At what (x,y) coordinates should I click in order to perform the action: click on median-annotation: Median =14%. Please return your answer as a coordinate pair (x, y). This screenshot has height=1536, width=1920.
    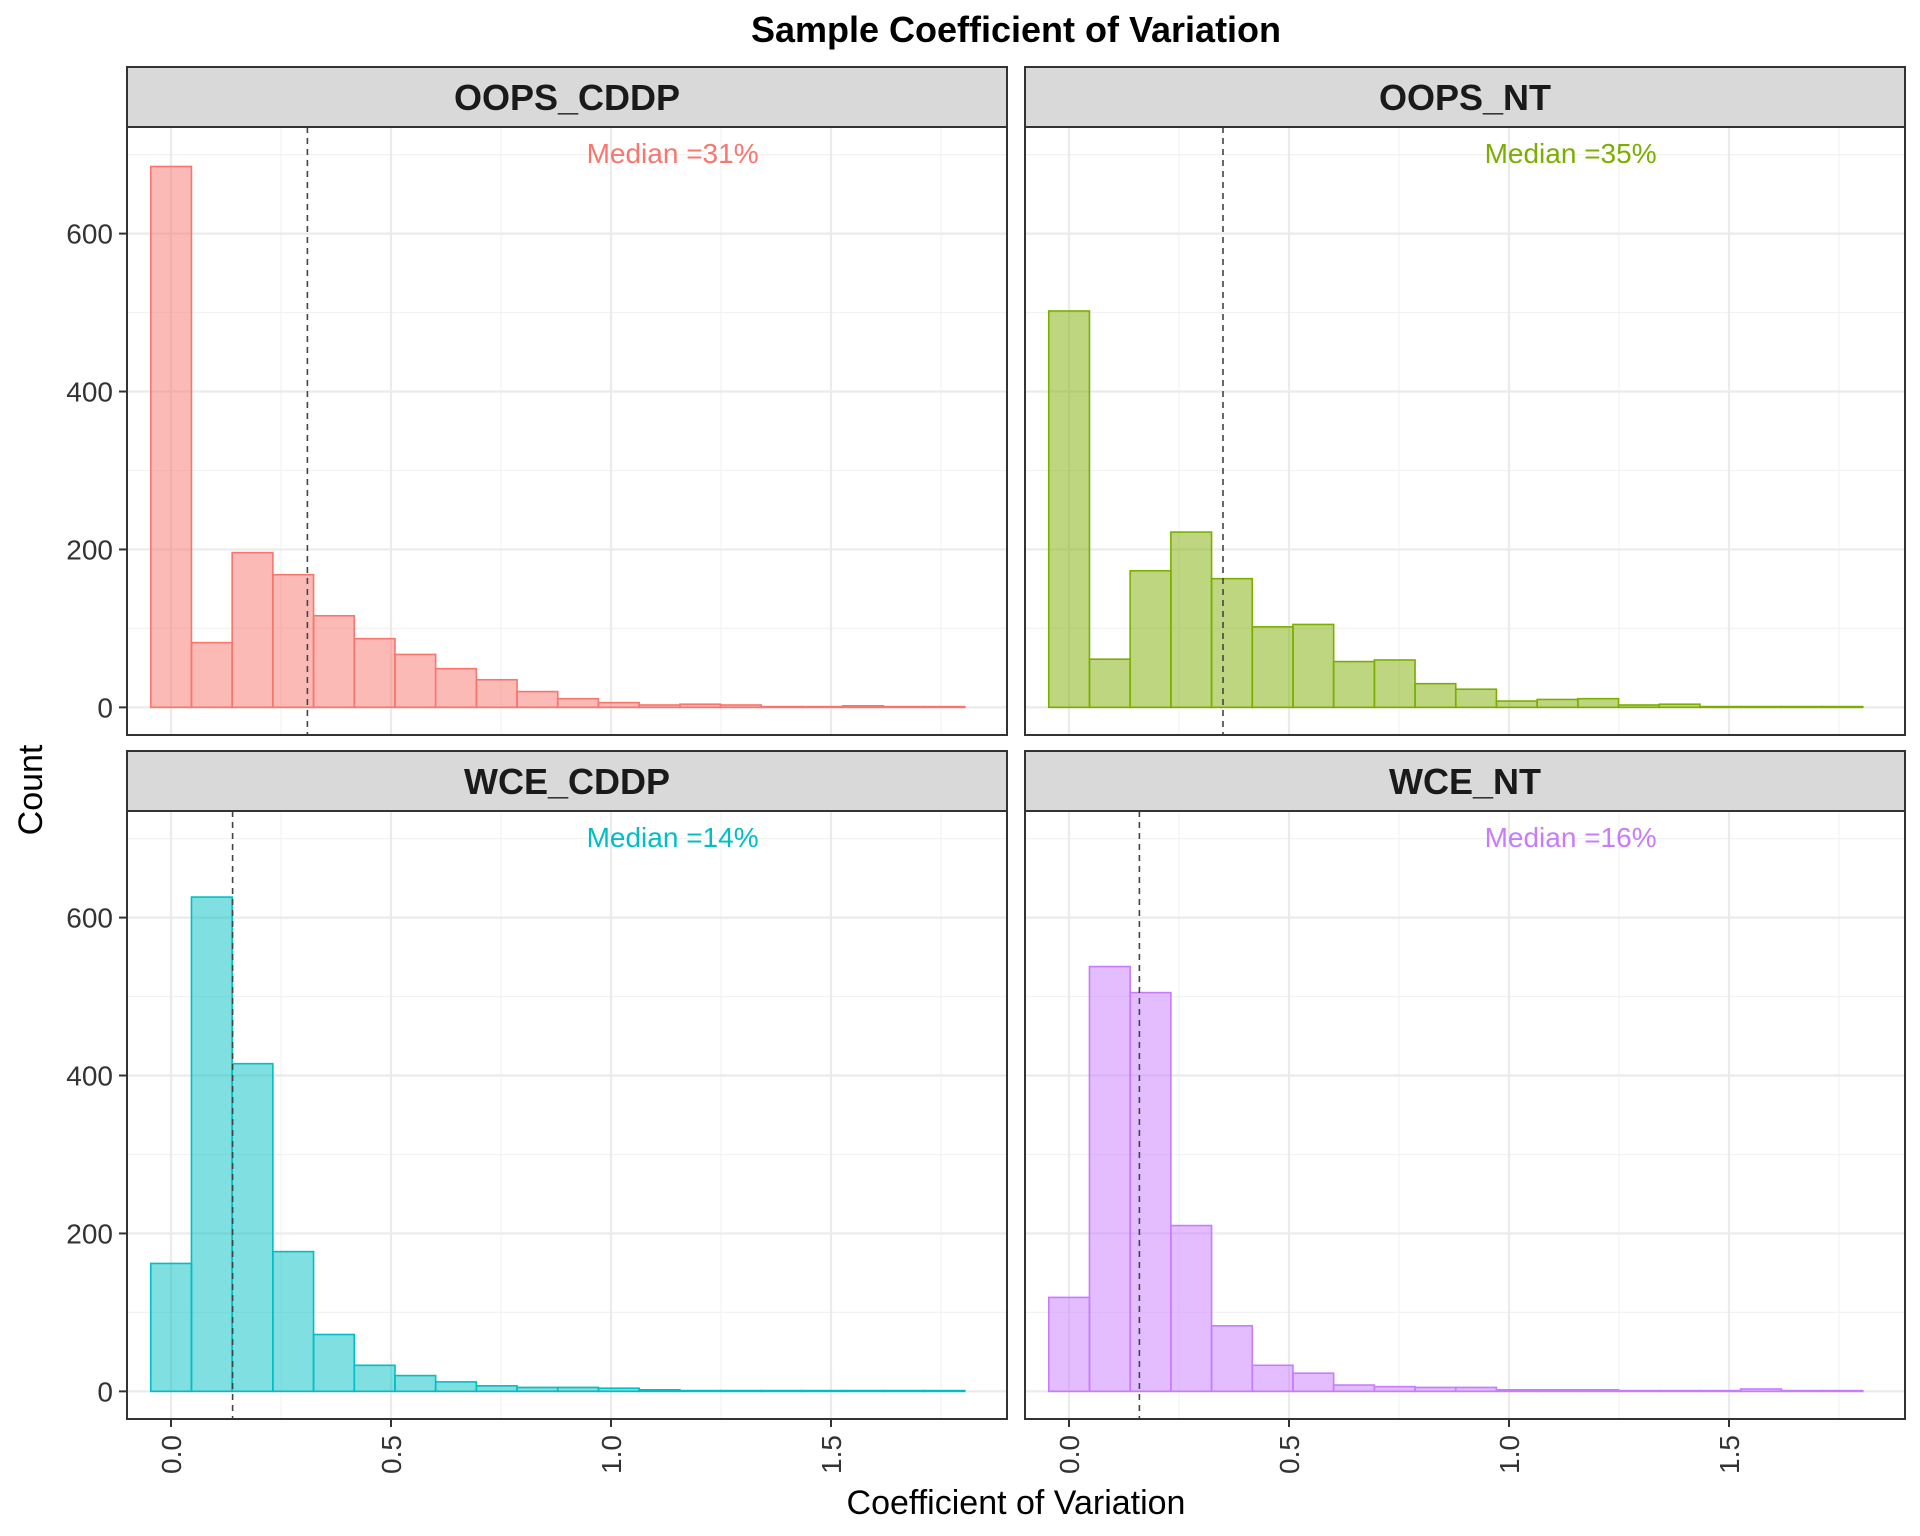
    Looking at the image, I should click on (673, 837).